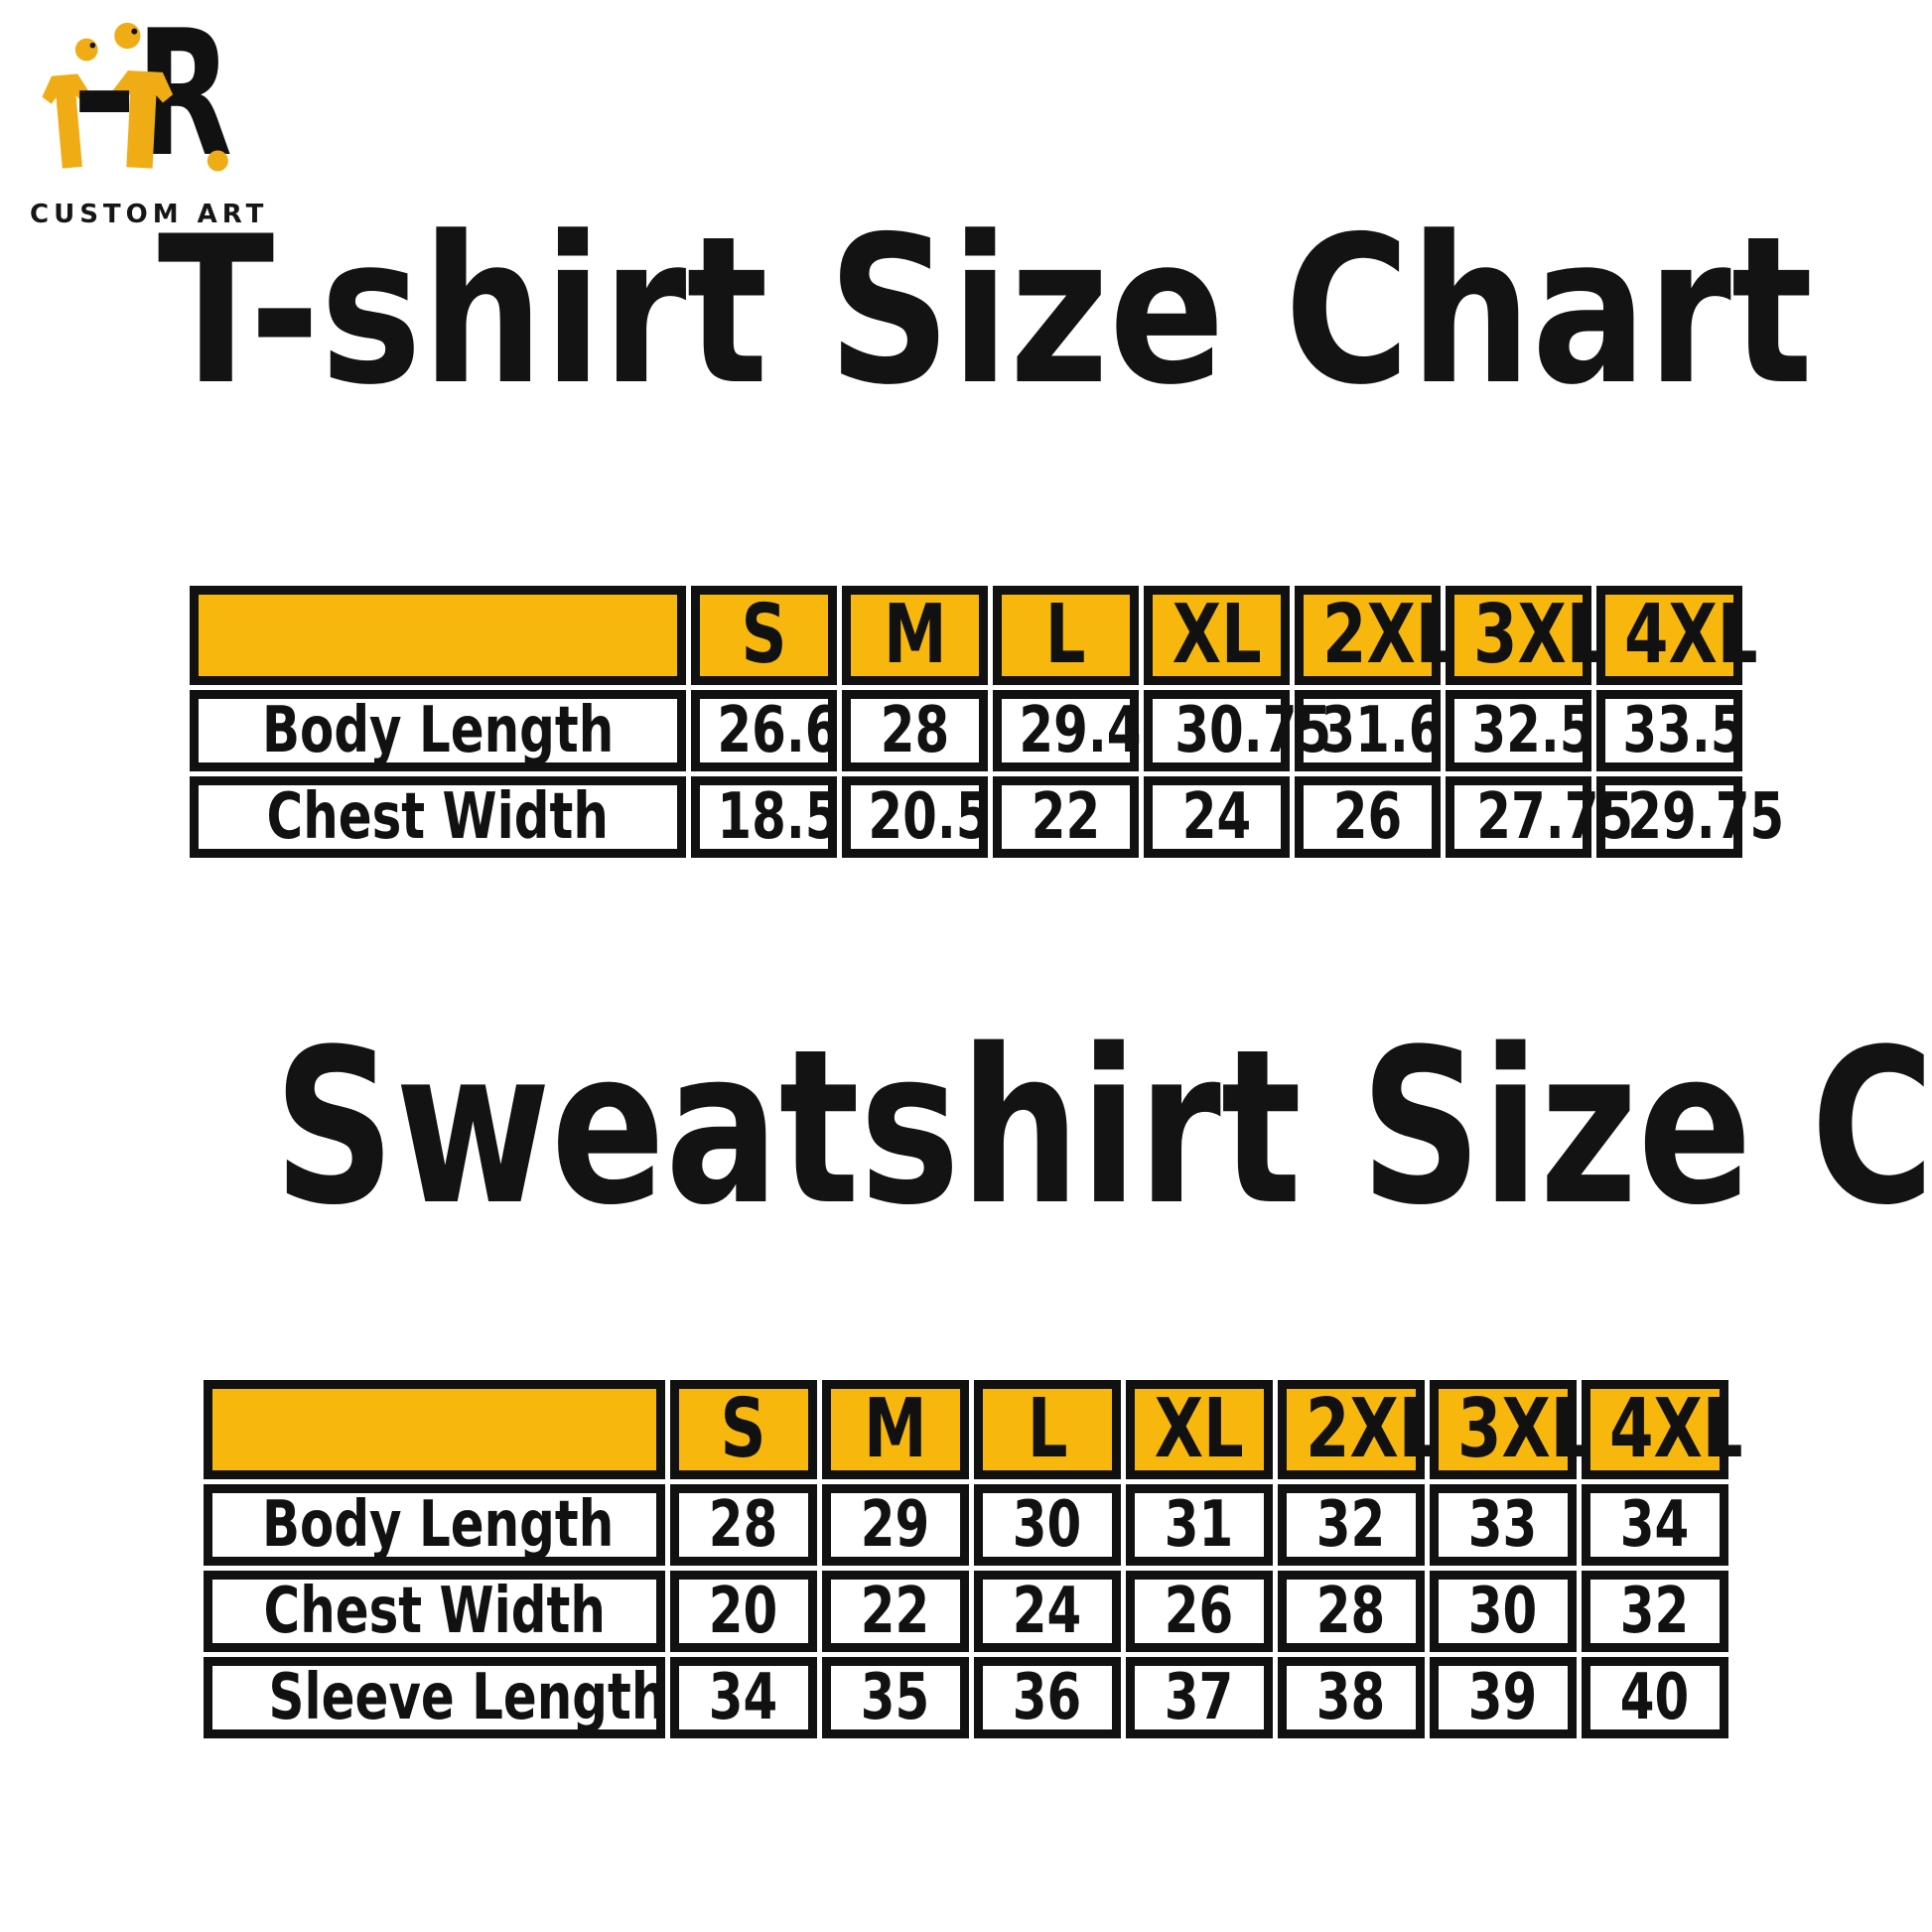 The width and height of the screenshot is (1932, 1932). Describe the element at coordinates (1066, 635) in the screenshot. I see `cell-text: L` at that location.